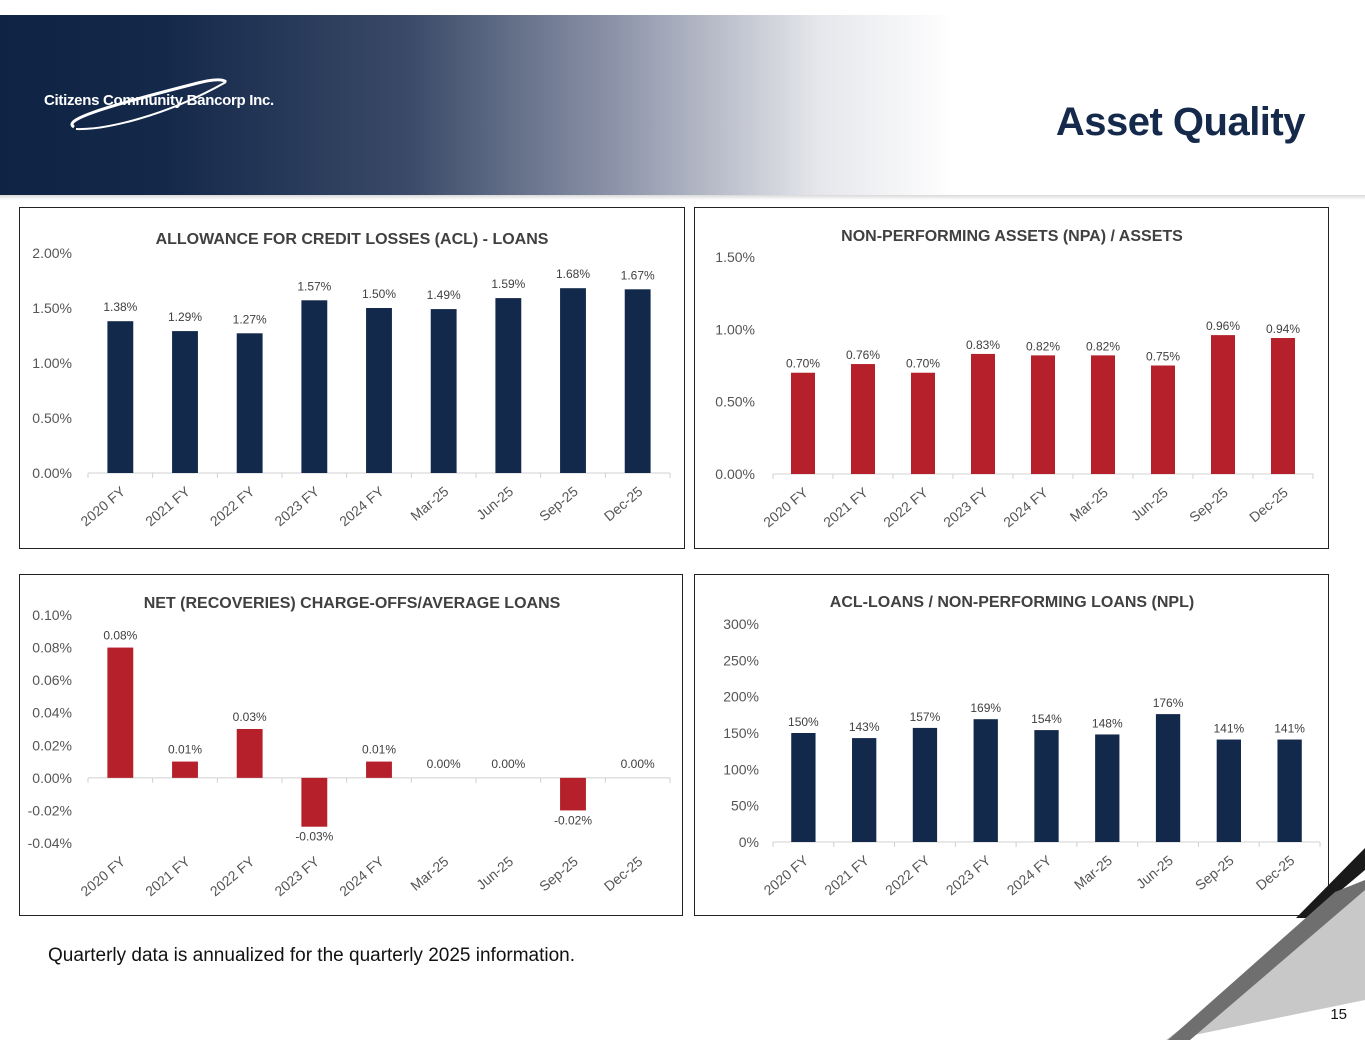 Image resolution: width=1365 pixels, height=1055 pixels. What do you see at coordinates (494, 873) in the screenshot?
I see `x-tick-label: Jun-25` at bounding box center [494, 873].